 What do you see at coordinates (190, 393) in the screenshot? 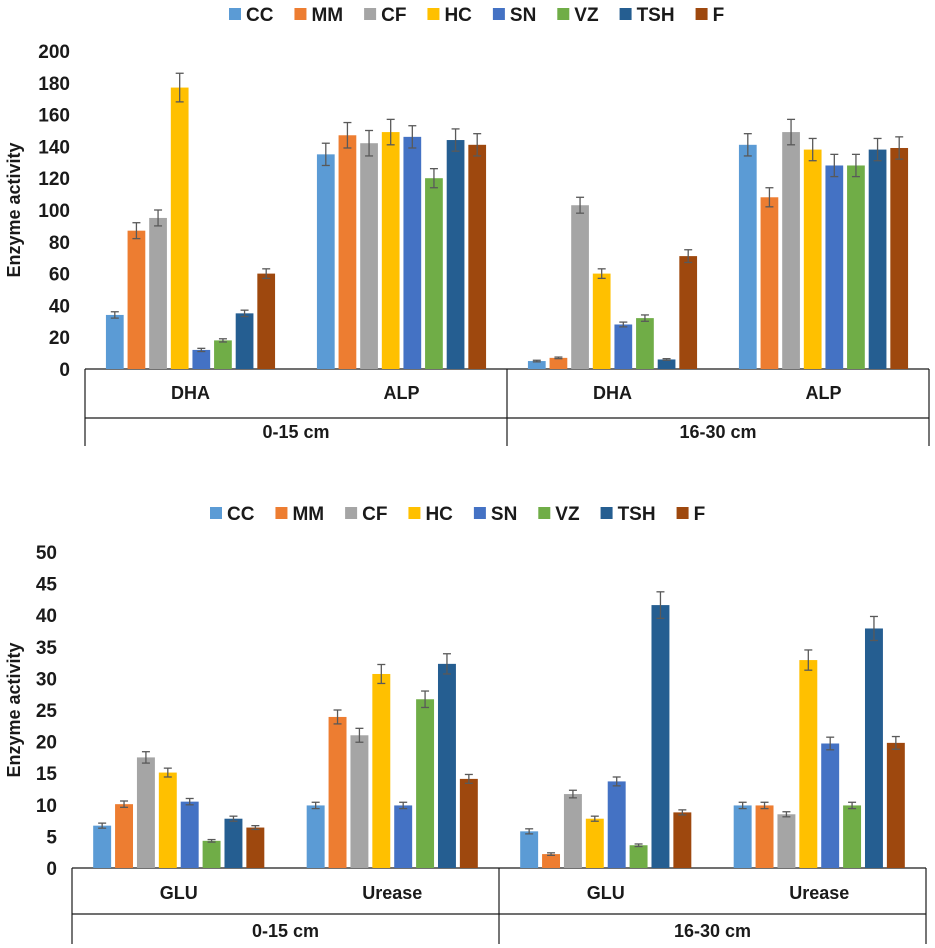
I see `category-label: DHA` at bounding box center [190, 393].